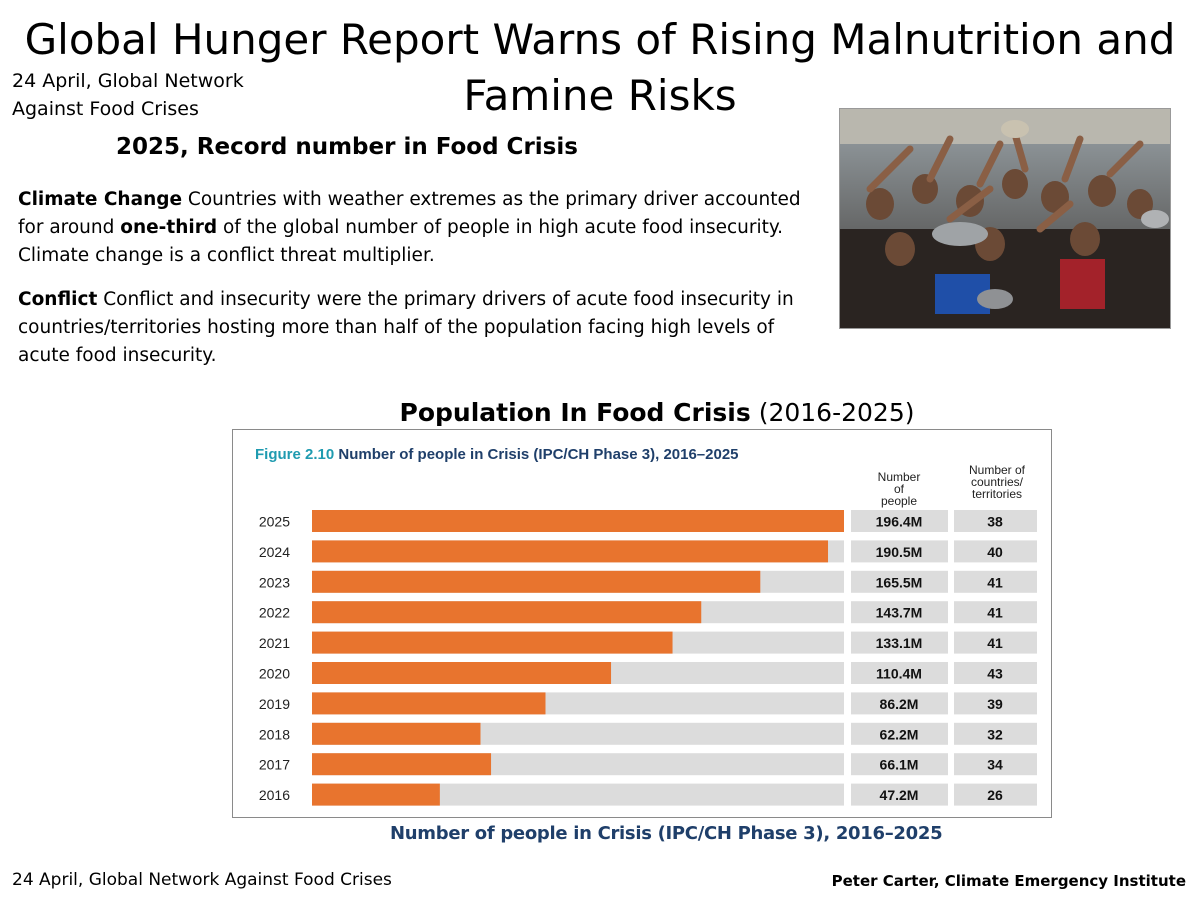 Image resolution: width=1200 pixels, height=900 pixels. I want to click on subheading: 2025, Record number in Food Crisis, so click(347, 147).